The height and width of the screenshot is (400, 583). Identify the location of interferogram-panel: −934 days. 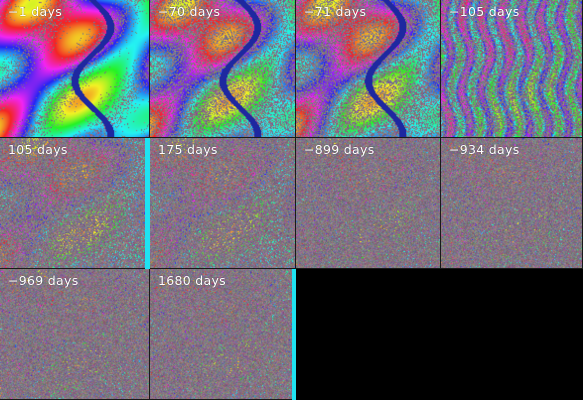
(512, 203).